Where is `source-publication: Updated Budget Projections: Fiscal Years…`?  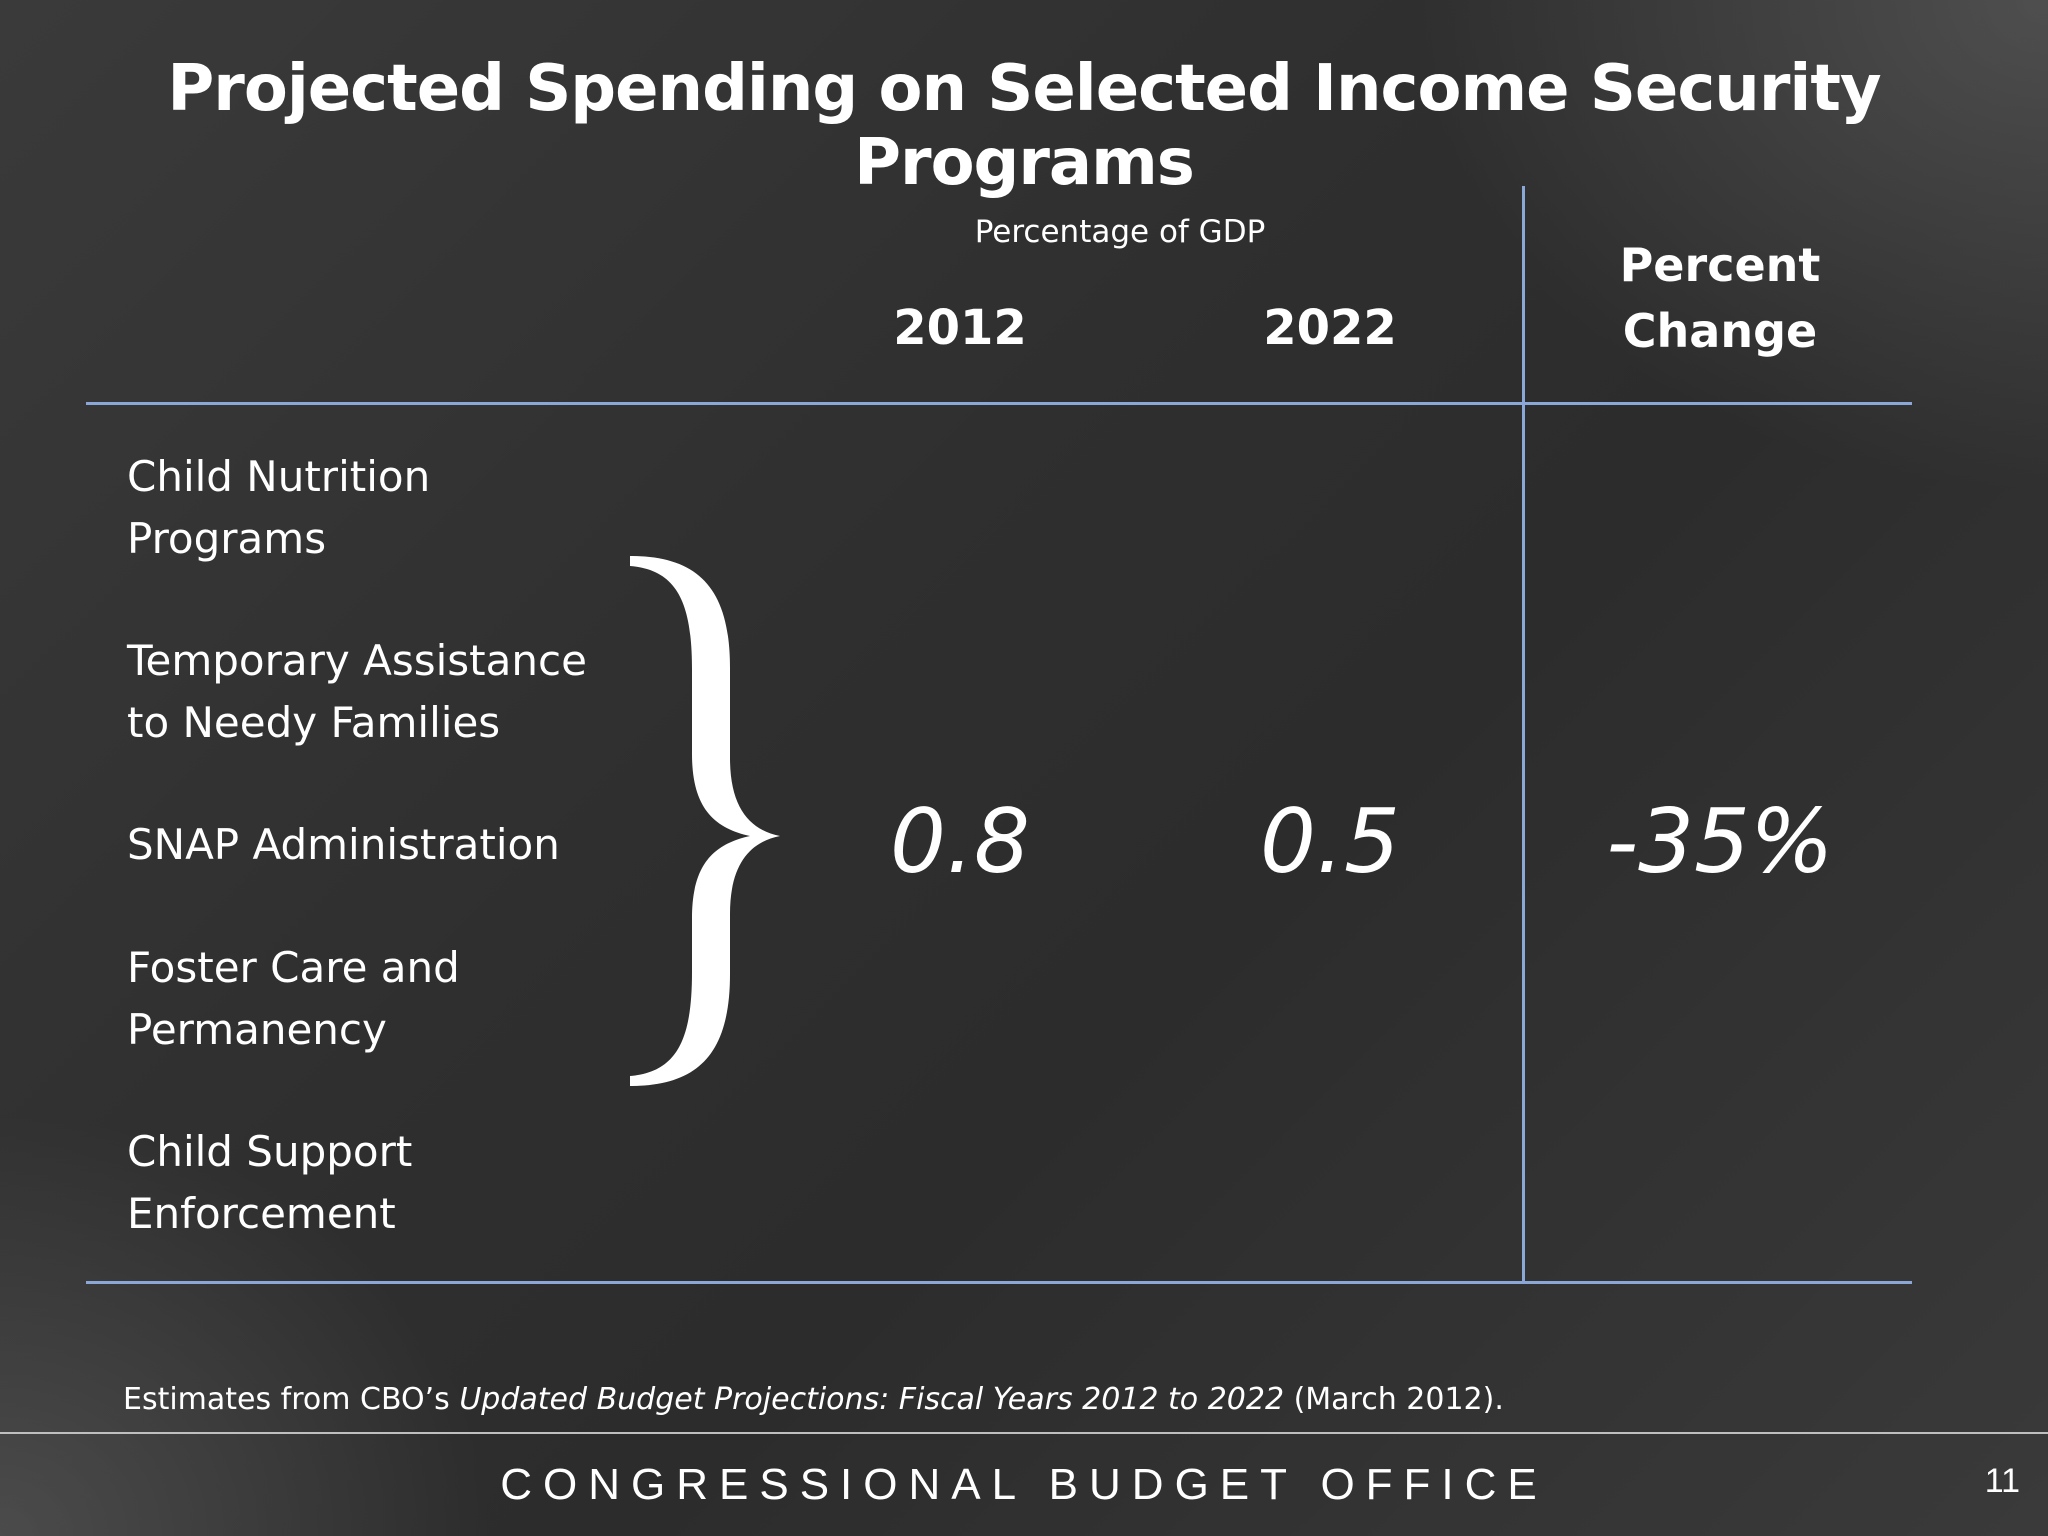 source-publication: Updated Budget Projections: Fiscal Years… is located at coordinates (872, 1399).